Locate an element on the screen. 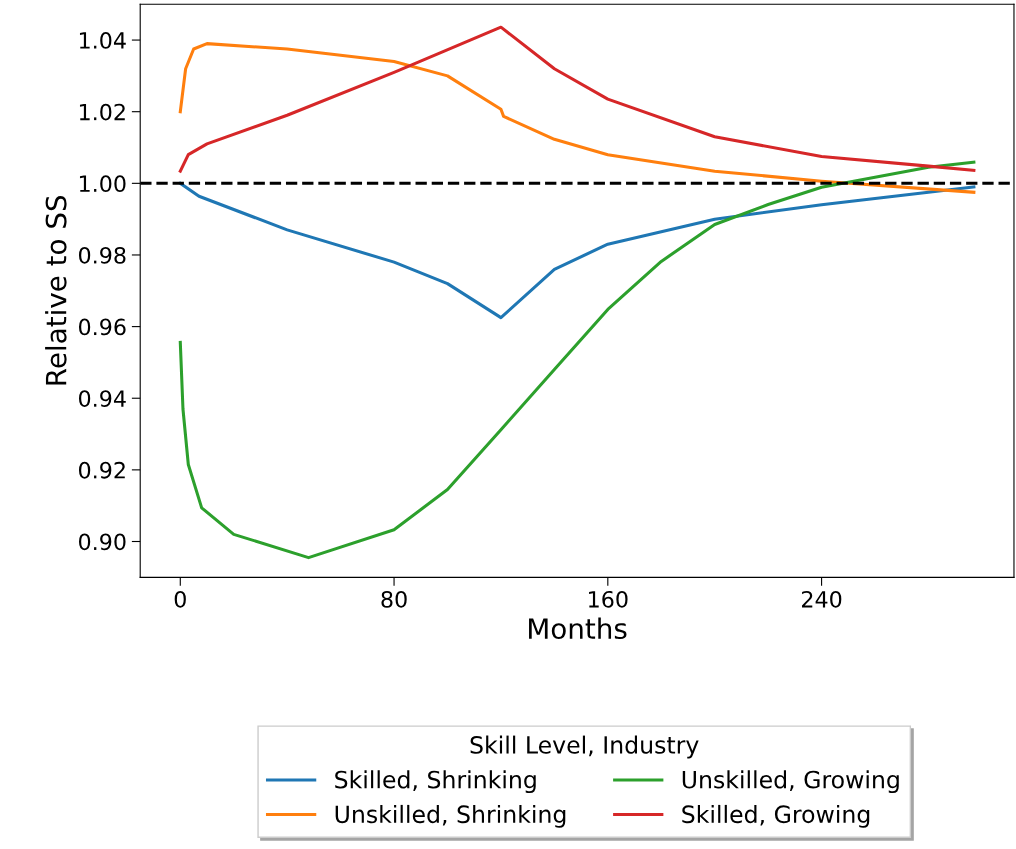 The image size is (1016, 849). y-axis-title: Relative to SS is located at coordinates (56, 290).